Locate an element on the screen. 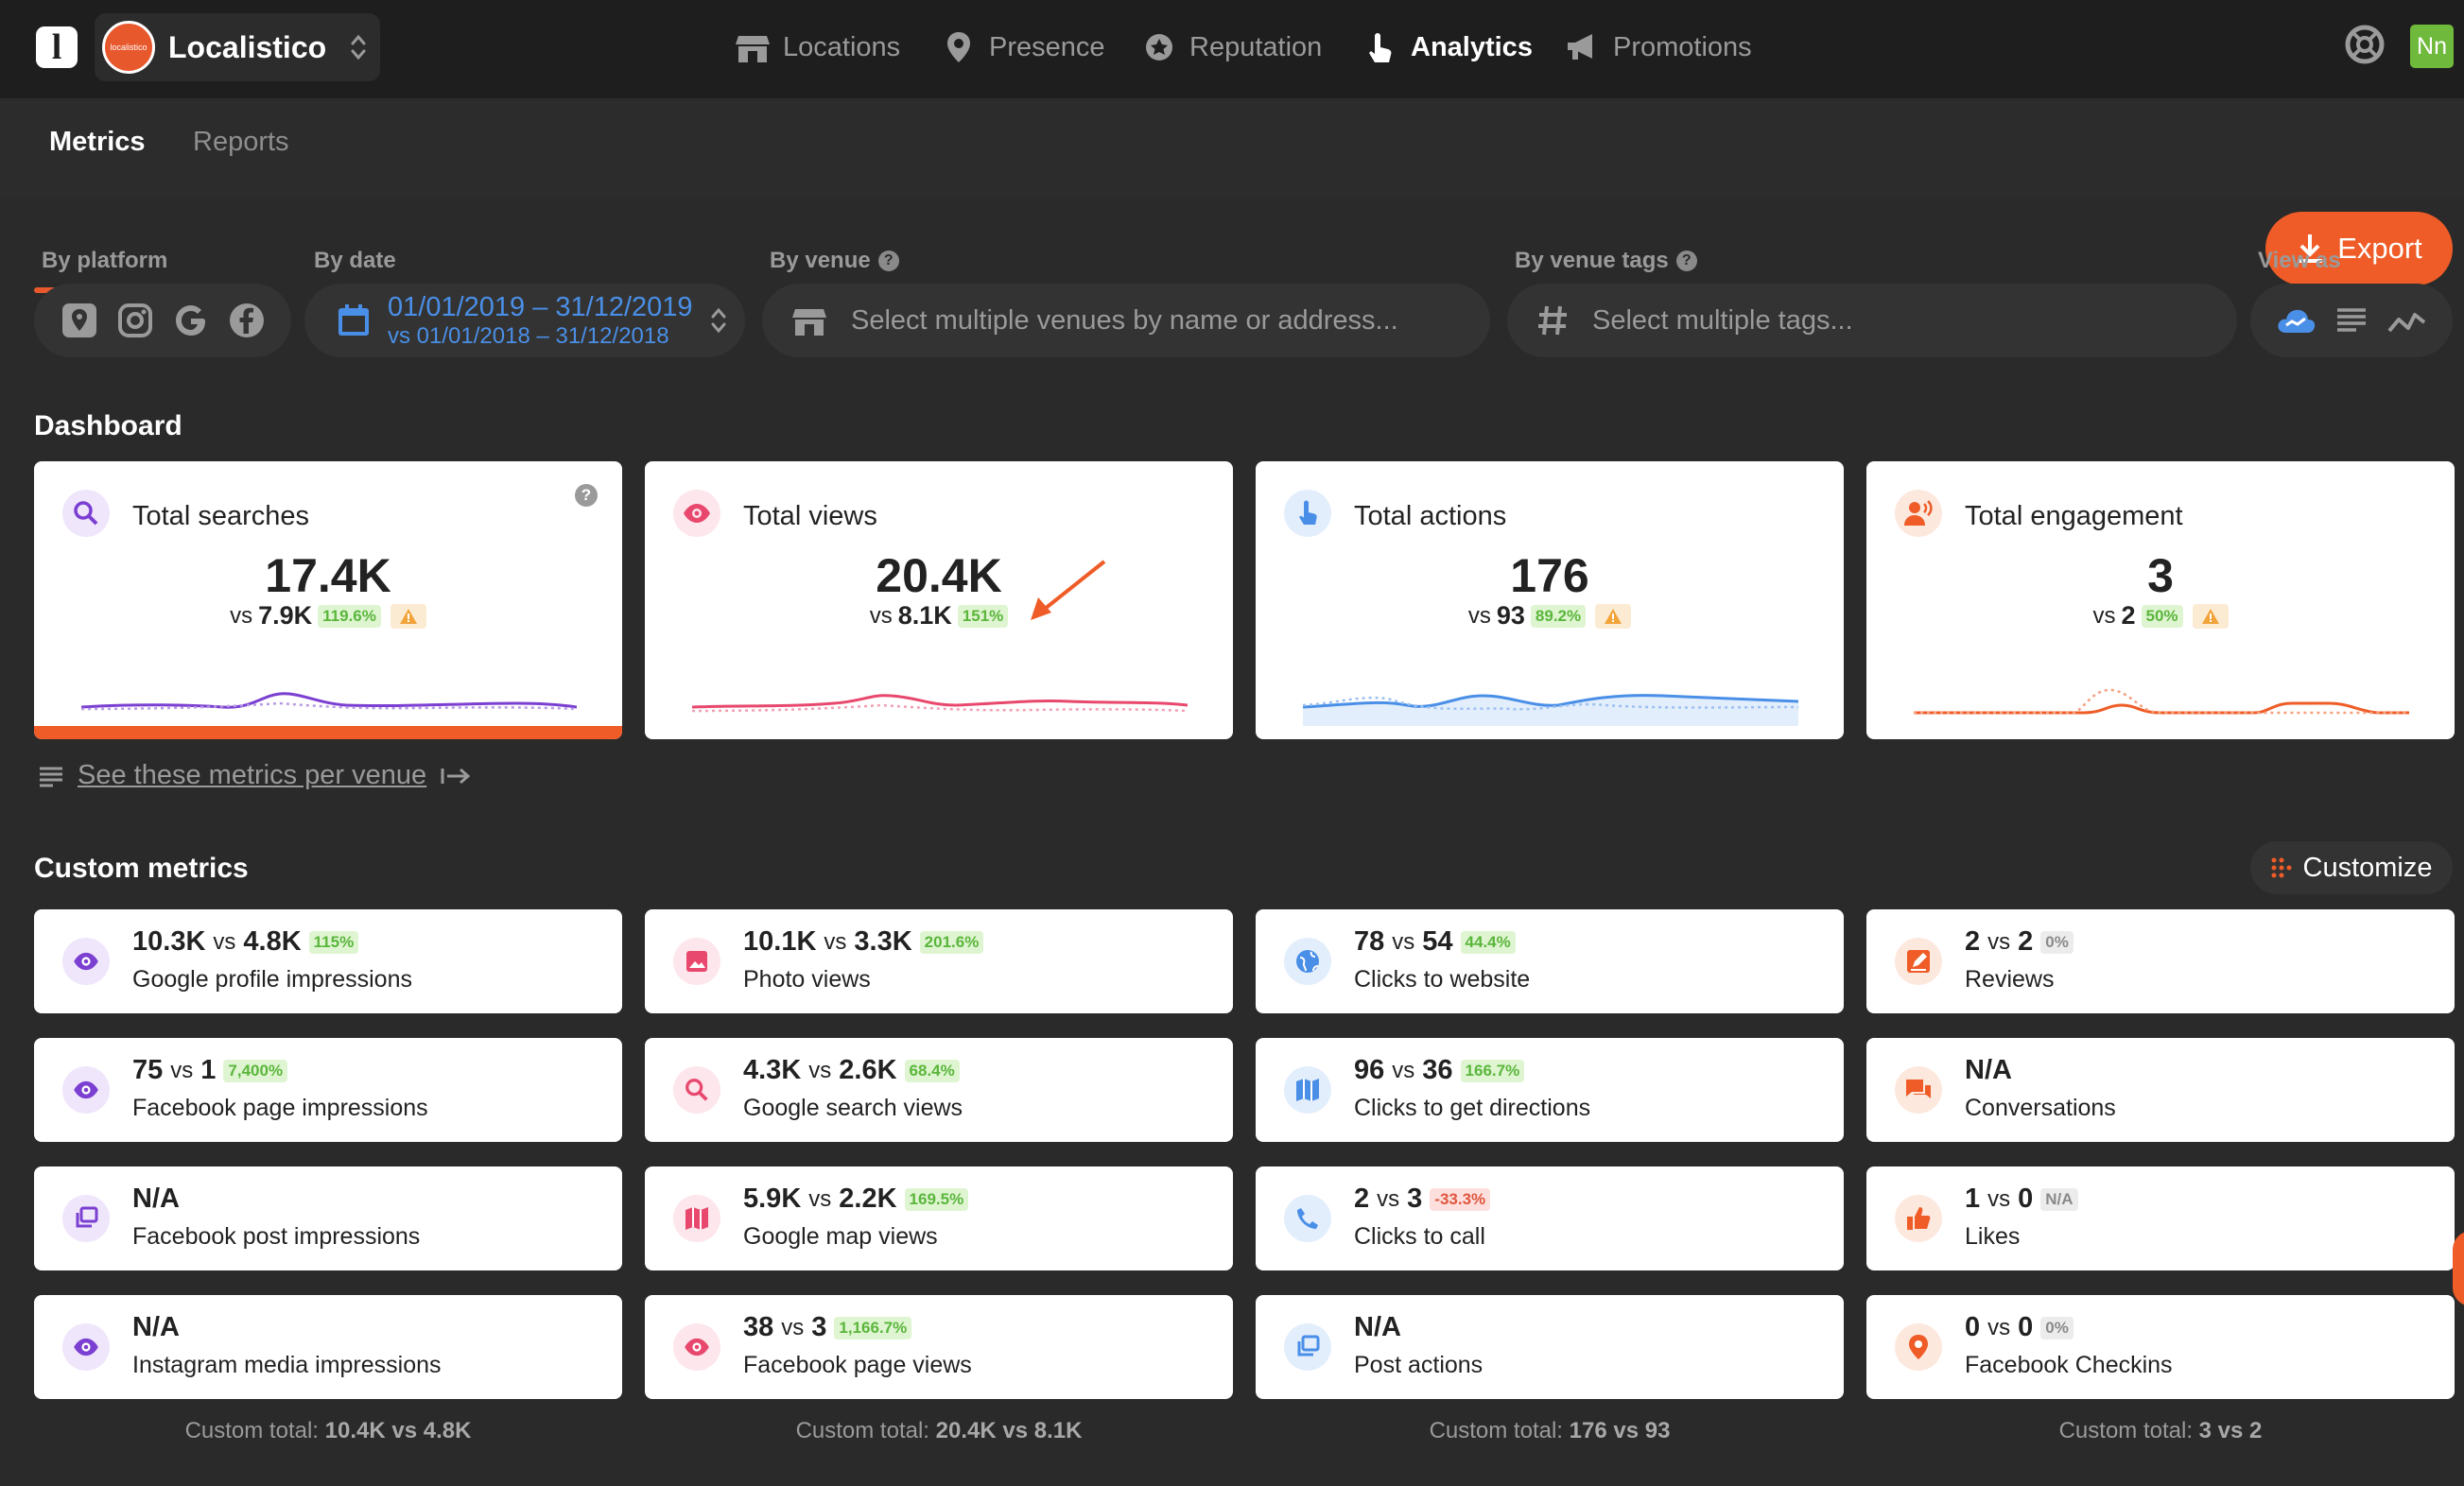 Image resolution: width=2464 pixels, height=1486 pixels. tags-help-icon: ? is located at coordinates (1686, 261).